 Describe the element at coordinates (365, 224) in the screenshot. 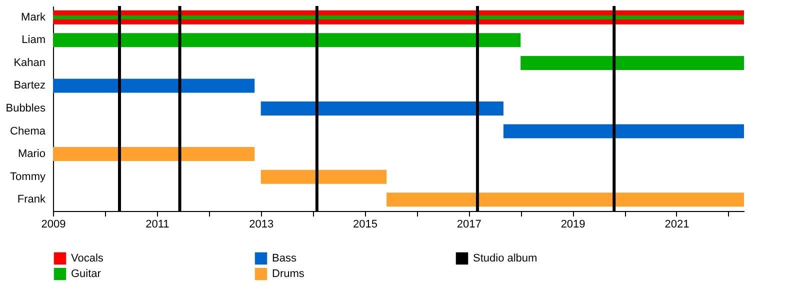

I see `x-tick-label: 2015` at that location.